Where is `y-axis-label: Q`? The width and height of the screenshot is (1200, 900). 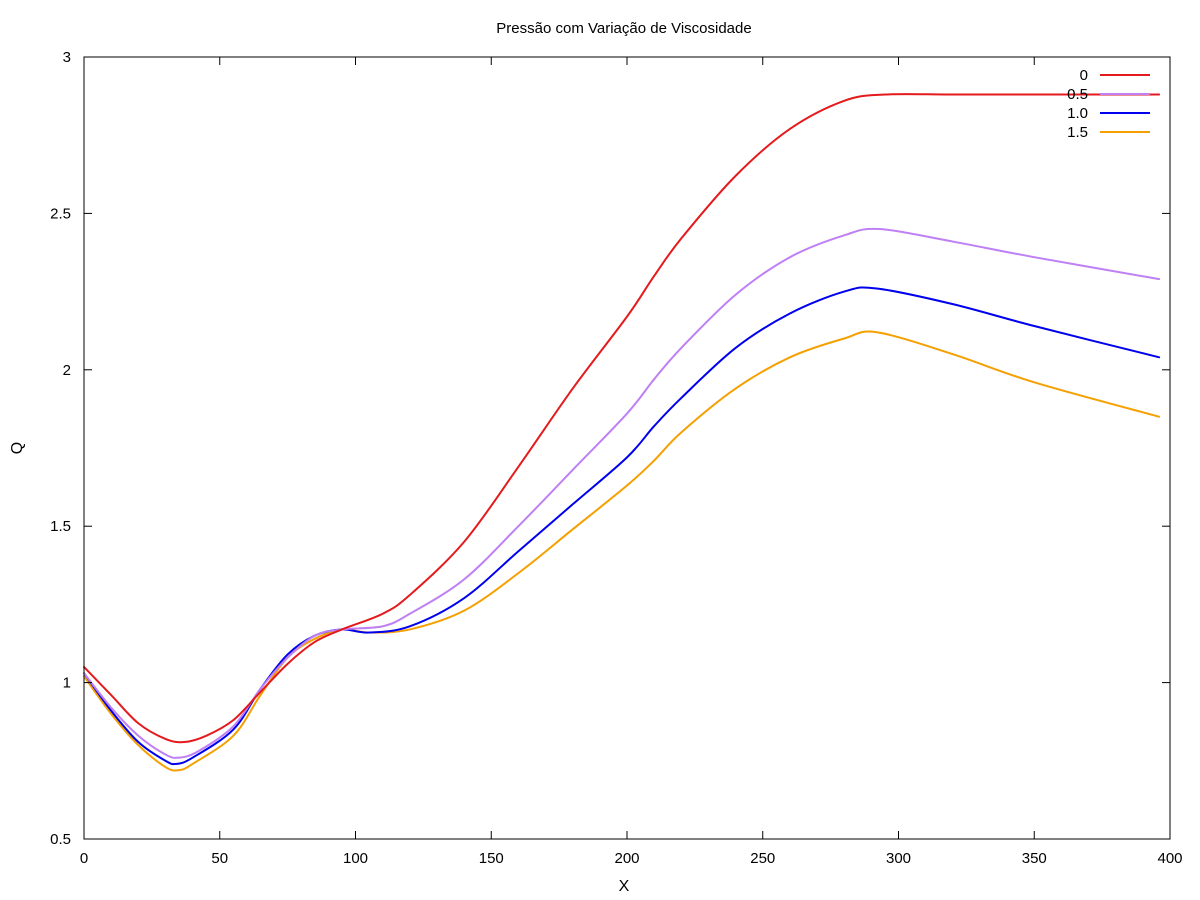 y-axis-label: Q is located at coordinates (17, 448).